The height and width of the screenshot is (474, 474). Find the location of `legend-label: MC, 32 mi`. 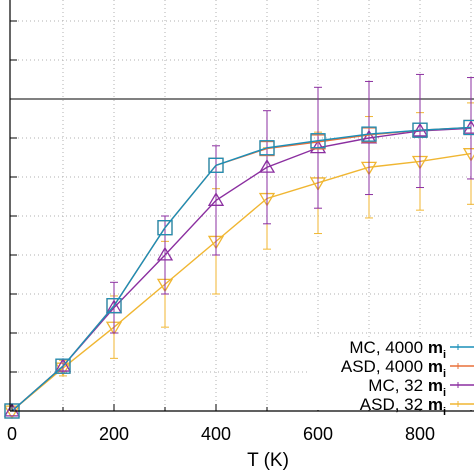

legend-label: MC, 32 mi is located at coordinates (407, 387).